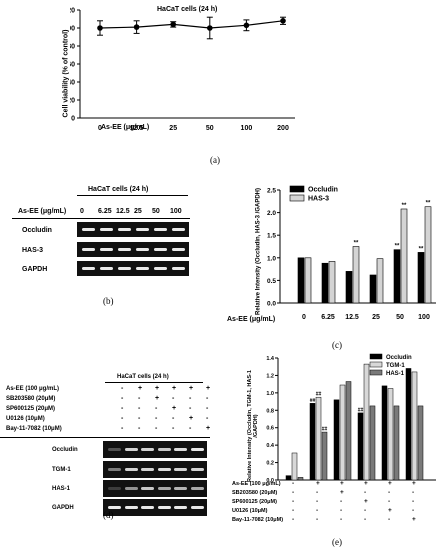  What do you see at coordinates (207, 408) in the screenshot?
I see `treatment-mark-d-2-5: -` at bounding box center [207, 408].